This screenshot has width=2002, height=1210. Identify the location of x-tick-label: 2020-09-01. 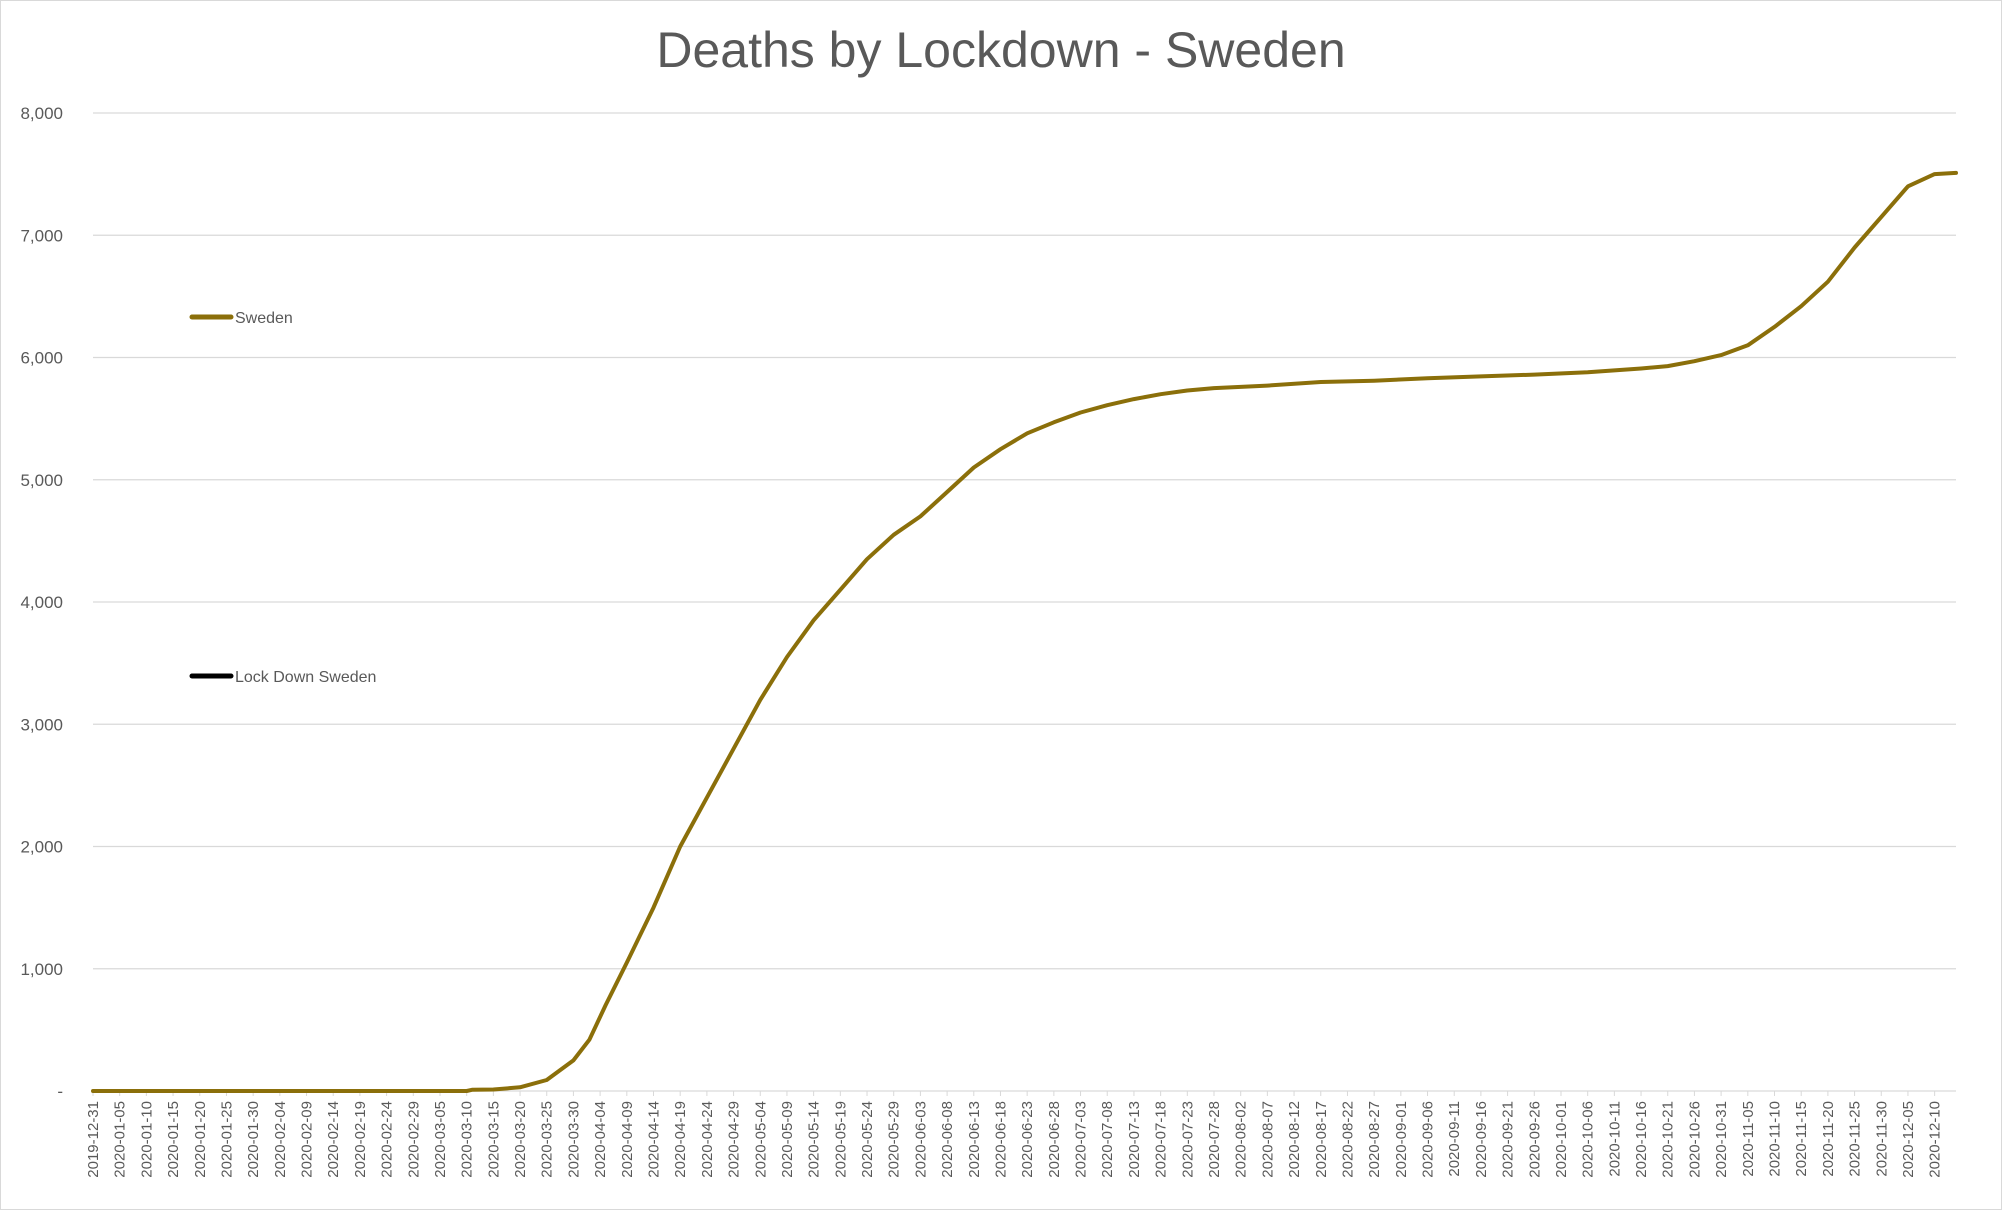
(1401, 1139).